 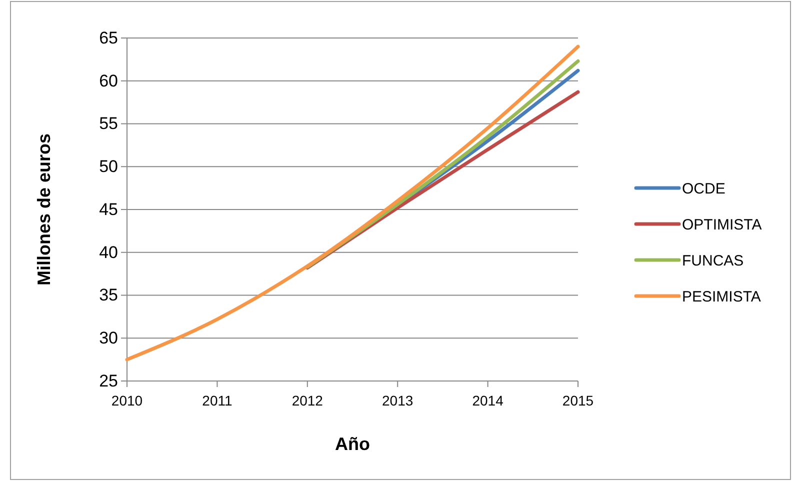 What do you see at coordinates (108, 80) in the screenshot?
I see `y-tick-label: 60` at bounding box center [108, 80].